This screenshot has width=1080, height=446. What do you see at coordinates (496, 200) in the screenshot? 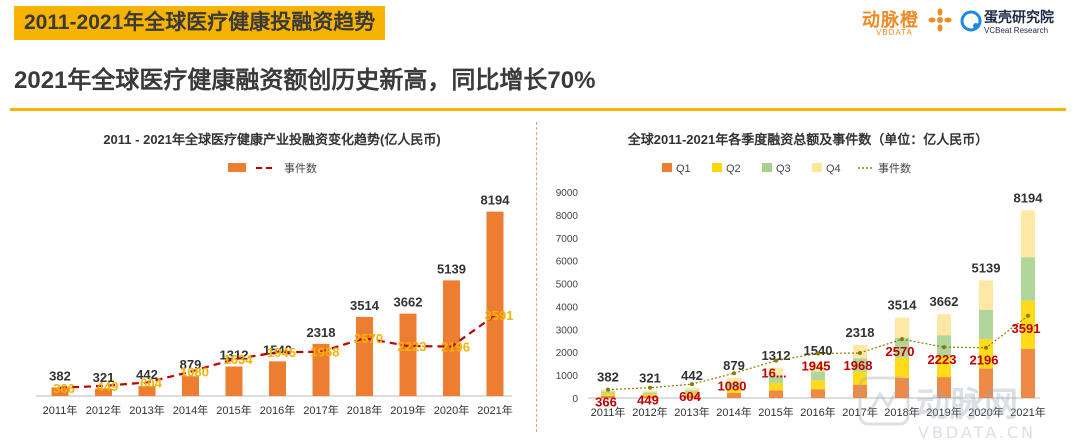
I see `chart1-bar-label: 8194` at bounding box center [496, 200].